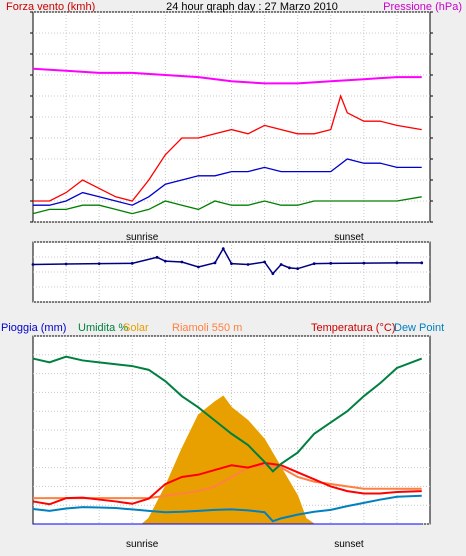 This screenshot has height=556, width=466. I want to click on avg-line, so click(227, 182).